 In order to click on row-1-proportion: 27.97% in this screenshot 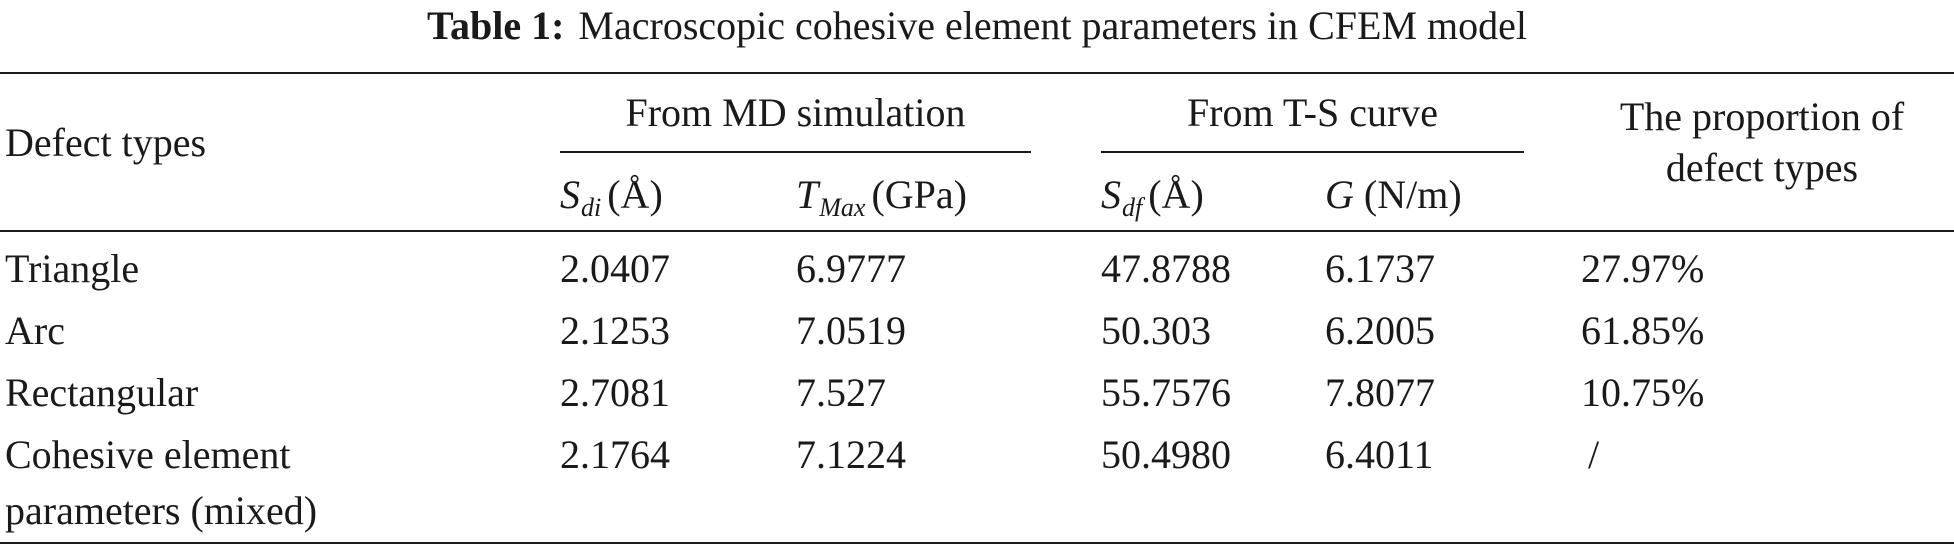, I will do `click(1643, 268)`.